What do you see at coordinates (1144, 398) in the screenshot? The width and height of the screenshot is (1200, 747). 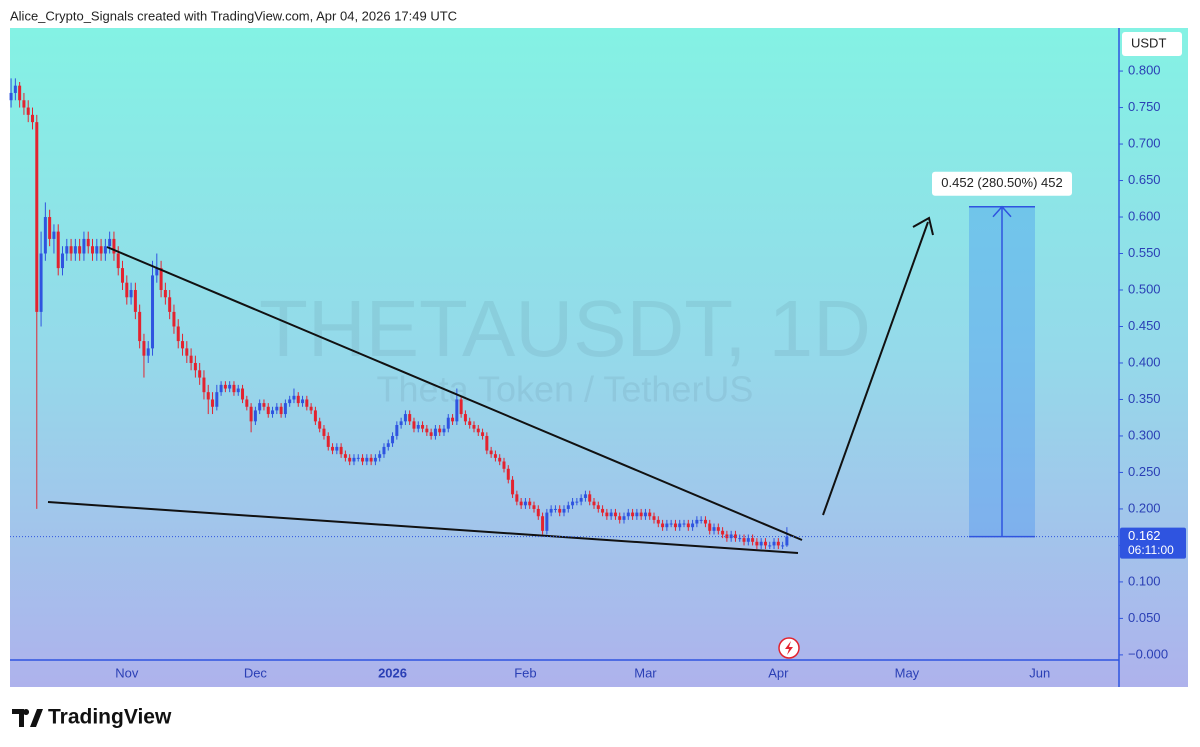 I see `y-tick-label: 0.350` at bounding box center [1144, 398].